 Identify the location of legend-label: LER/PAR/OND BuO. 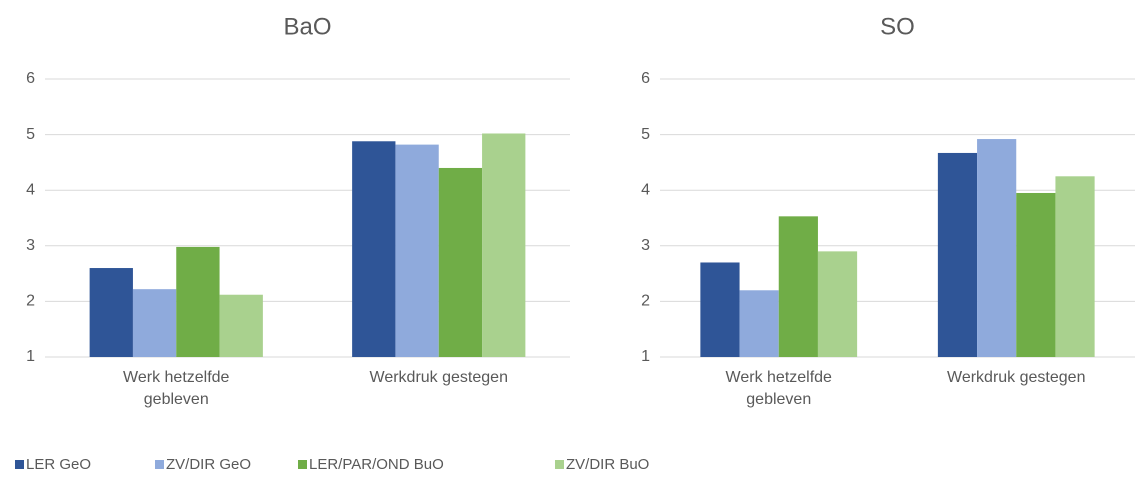
(376, 464).